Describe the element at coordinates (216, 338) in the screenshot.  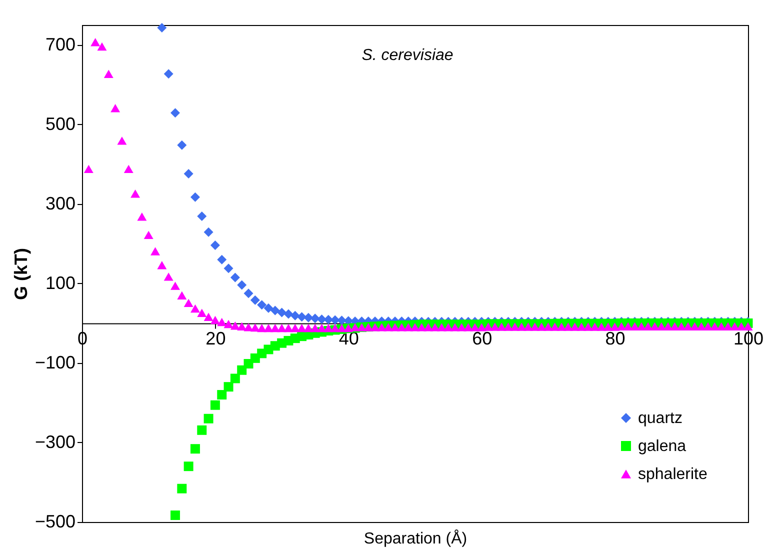
I see `x-tick-label: 20` at that location.